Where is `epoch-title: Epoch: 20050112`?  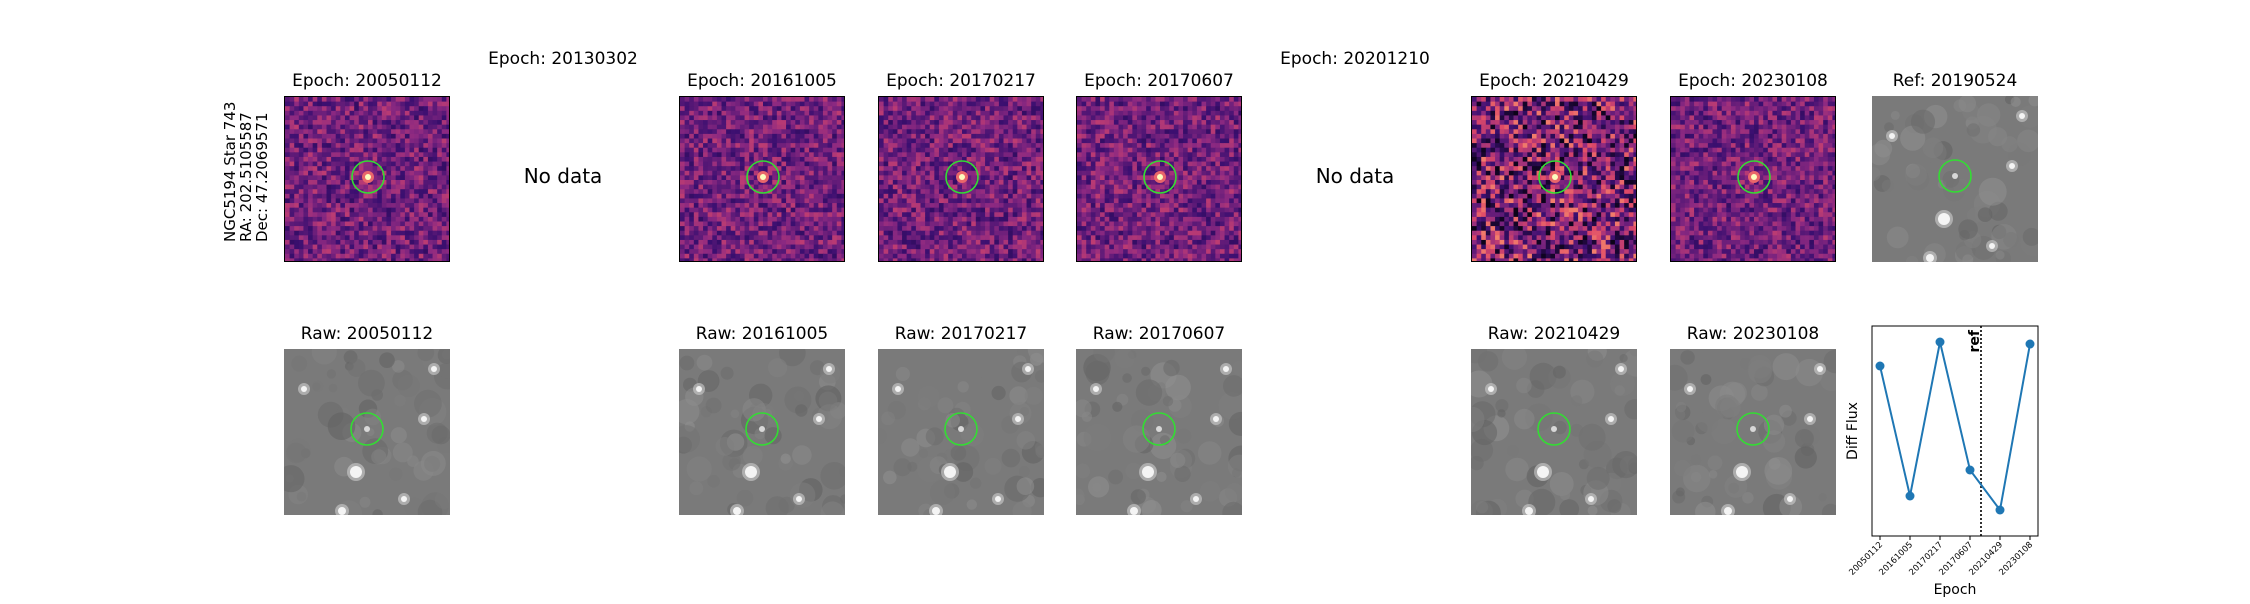
epoch-title: Epoch: 20050112 is located at coordinates (367, 81).